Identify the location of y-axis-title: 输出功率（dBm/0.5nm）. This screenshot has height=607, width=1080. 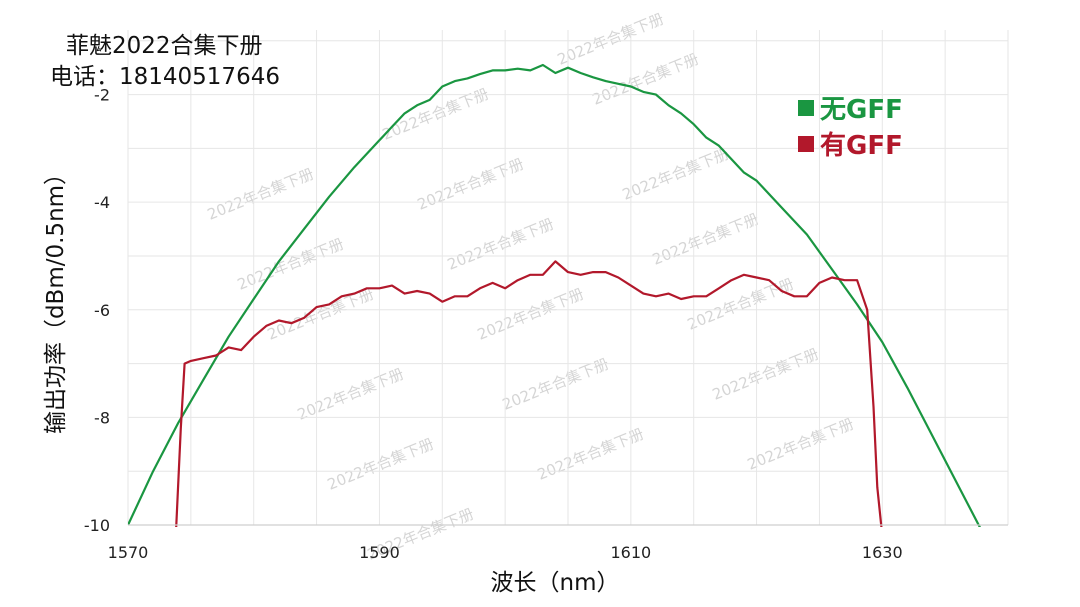
(56, 298).